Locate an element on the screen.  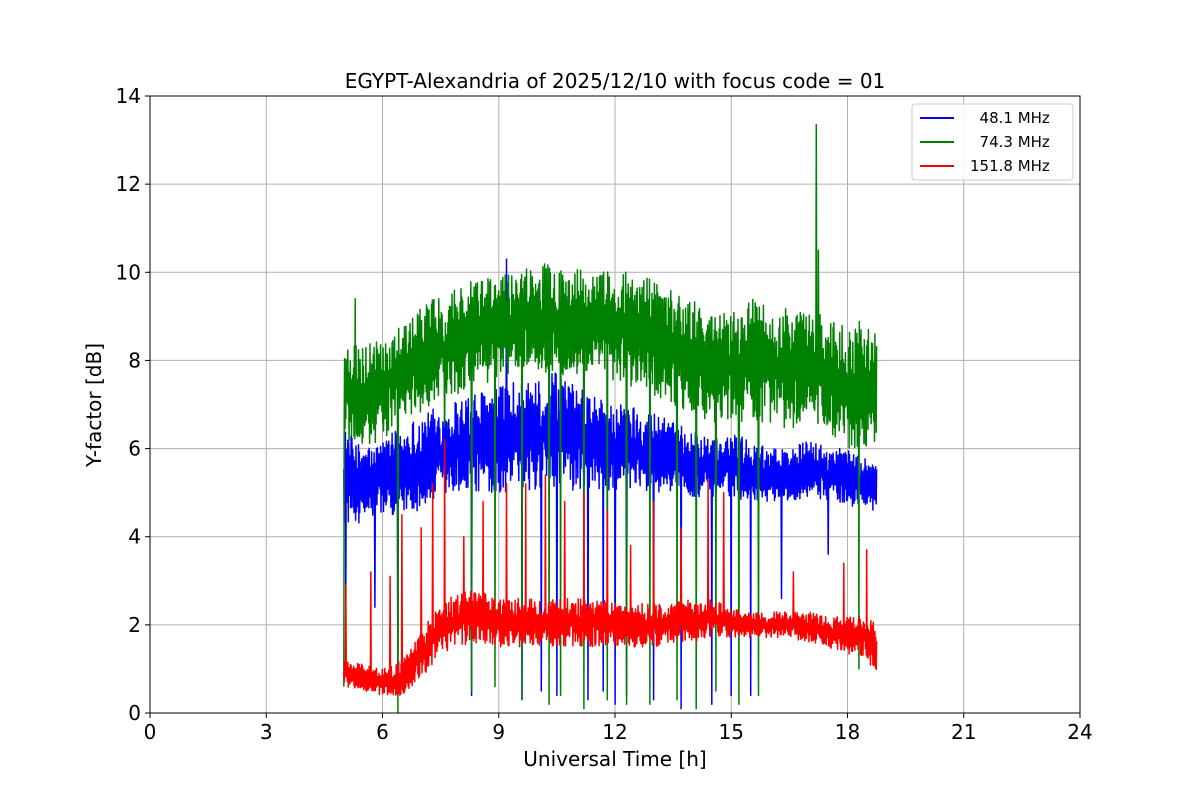
legend-label: 151.8 MHz is located at coordinates (1010, 166).